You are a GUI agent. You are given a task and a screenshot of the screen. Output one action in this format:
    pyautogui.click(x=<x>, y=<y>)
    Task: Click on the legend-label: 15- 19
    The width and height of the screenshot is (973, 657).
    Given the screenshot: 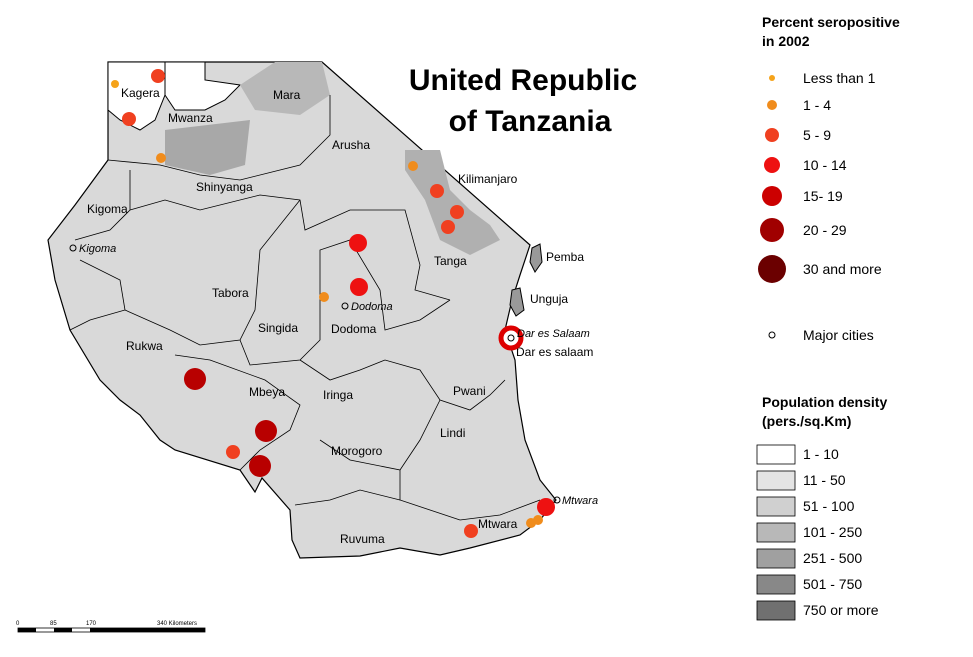 What is the action you would take?
    pyautogui.click(x=823, y=196)
    